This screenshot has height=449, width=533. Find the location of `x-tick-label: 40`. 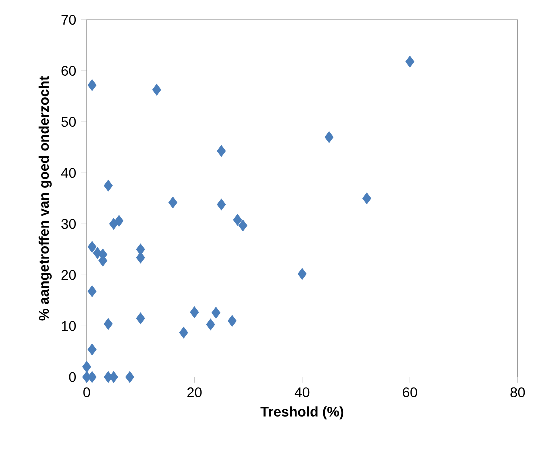

x-tick-label: 40 is located at coordinates (302, 393).